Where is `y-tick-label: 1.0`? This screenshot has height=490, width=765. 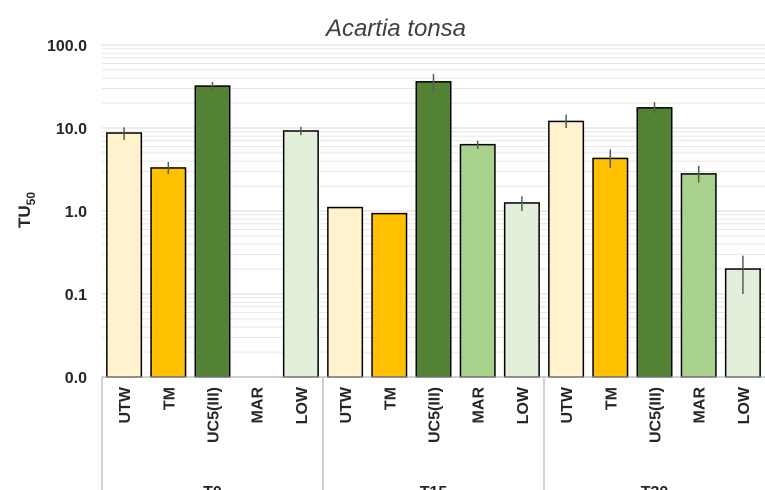
y-tick-label: 1.0 is located at coordinates (76, 212).